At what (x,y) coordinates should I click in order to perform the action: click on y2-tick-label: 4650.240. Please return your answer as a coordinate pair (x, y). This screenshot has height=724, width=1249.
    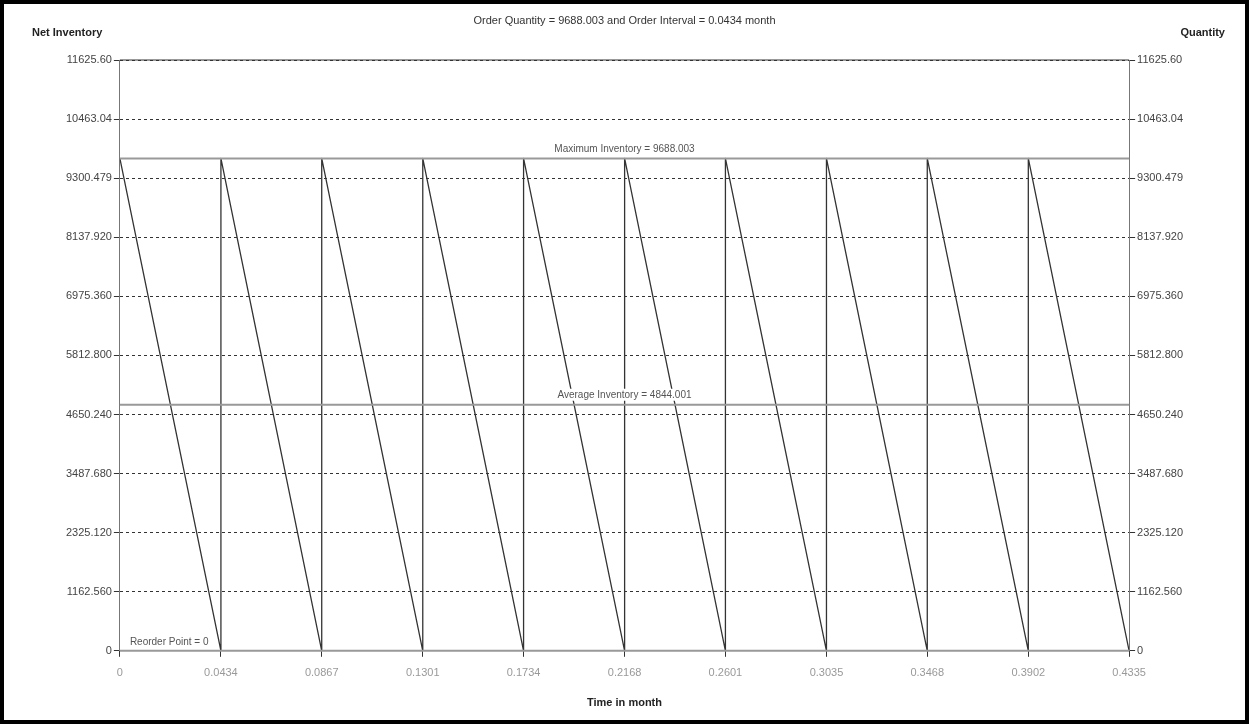
    Looking at the image, I should click on (1160, 413).